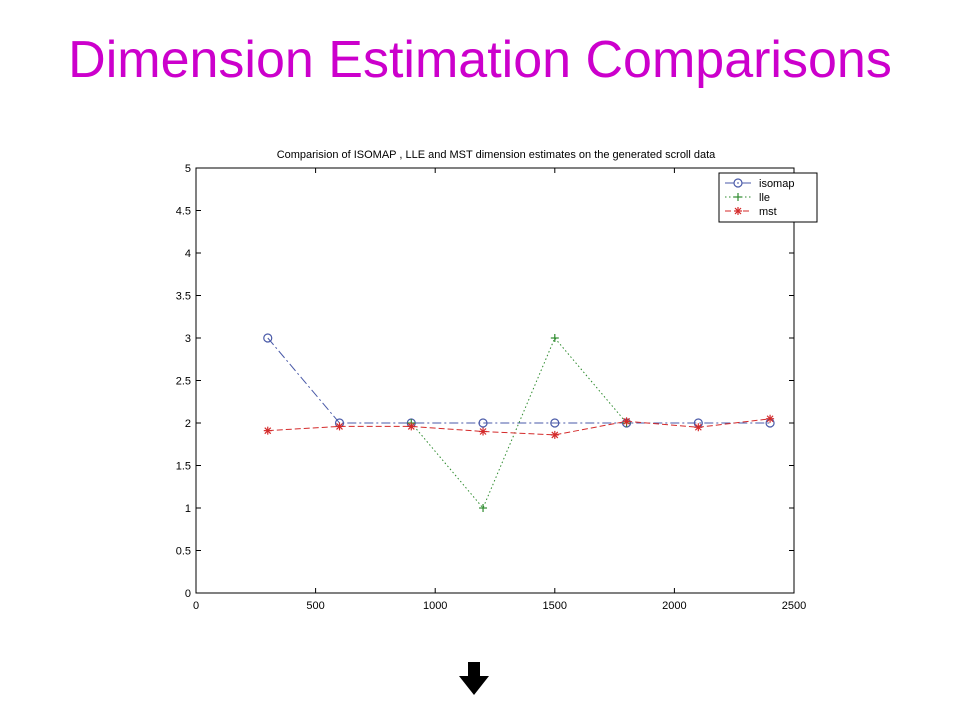 This screenshot has height=720, width=960. Describe the element at coordinates (183, 212) in the screenshot. I see `y-tick-label: 4.5` at that location.